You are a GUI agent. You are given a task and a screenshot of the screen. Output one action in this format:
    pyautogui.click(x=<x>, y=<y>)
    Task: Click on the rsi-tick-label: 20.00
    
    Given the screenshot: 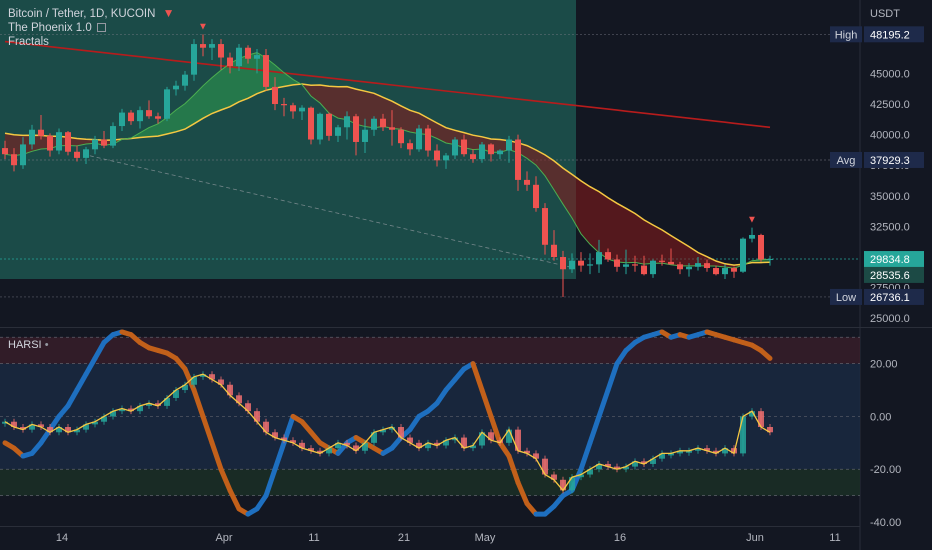 What is the action you would take?
    pyautogui.click(x=884, y=365)
    